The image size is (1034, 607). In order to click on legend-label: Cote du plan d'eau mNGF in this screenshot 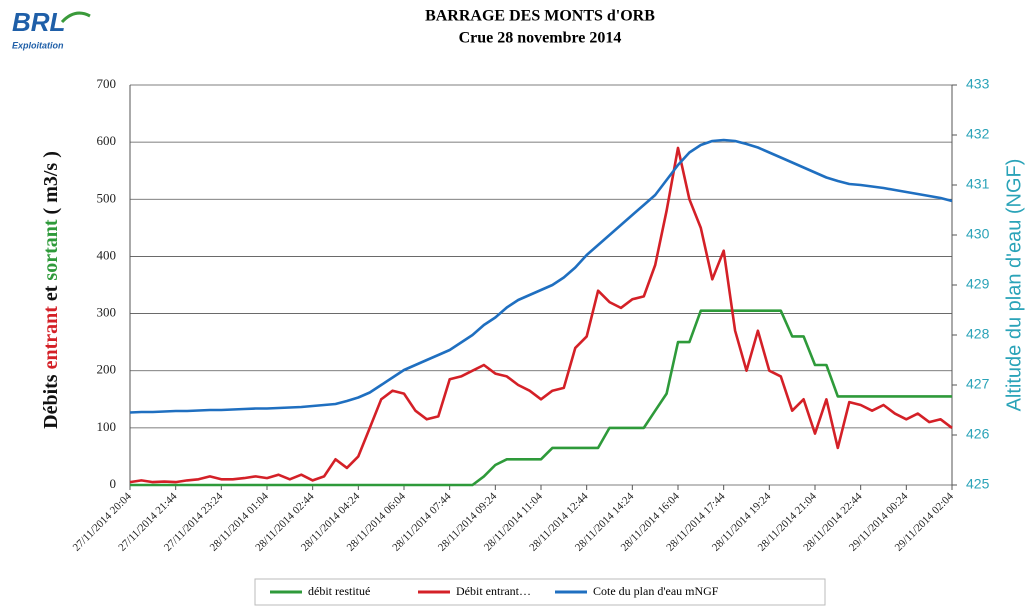, I will do `click(656, 591)`.